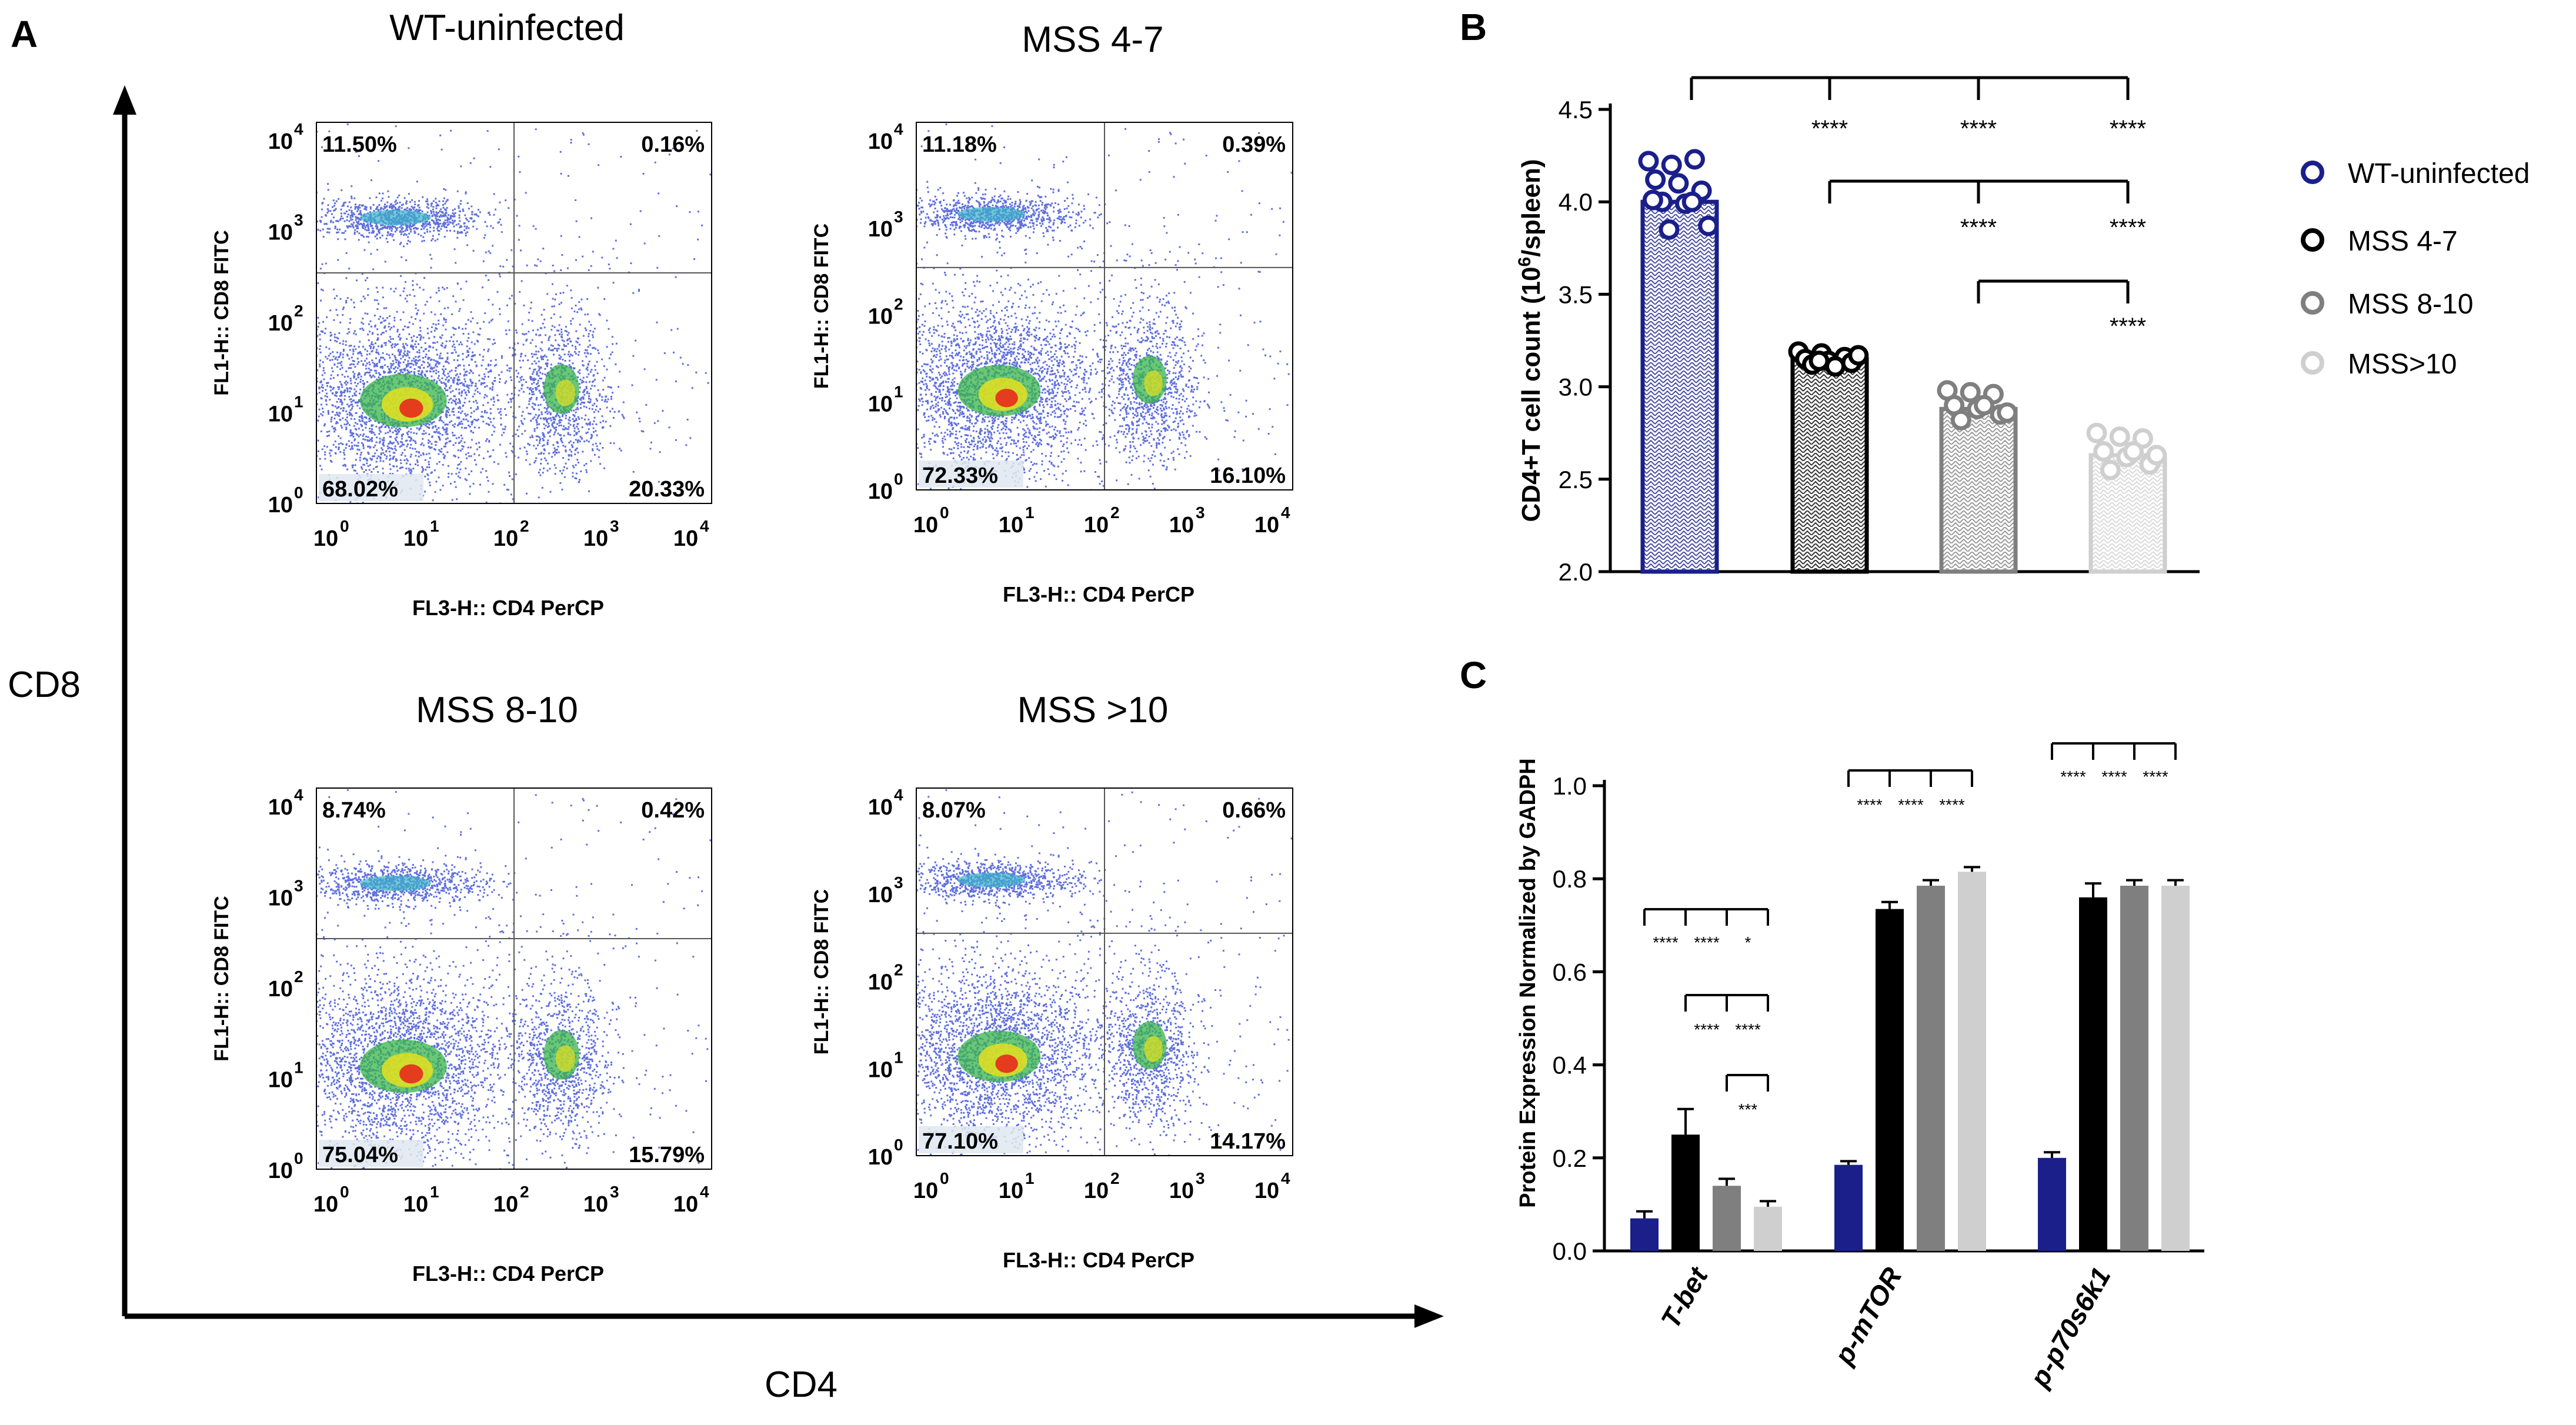  What do you see at coordinates (298, 311) in the screenshot?
I see `y-tick-exp: 2` at bounding box center [298, 311].